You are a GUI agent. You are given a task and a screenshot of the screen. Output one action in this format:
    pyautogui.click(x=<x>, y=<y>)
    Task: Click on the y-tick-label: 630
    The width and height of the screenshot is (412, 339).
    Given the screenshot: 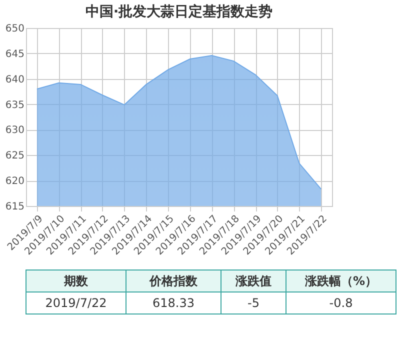 What is the action you would take?
    pyautogui.click(x=14, y=130)
    